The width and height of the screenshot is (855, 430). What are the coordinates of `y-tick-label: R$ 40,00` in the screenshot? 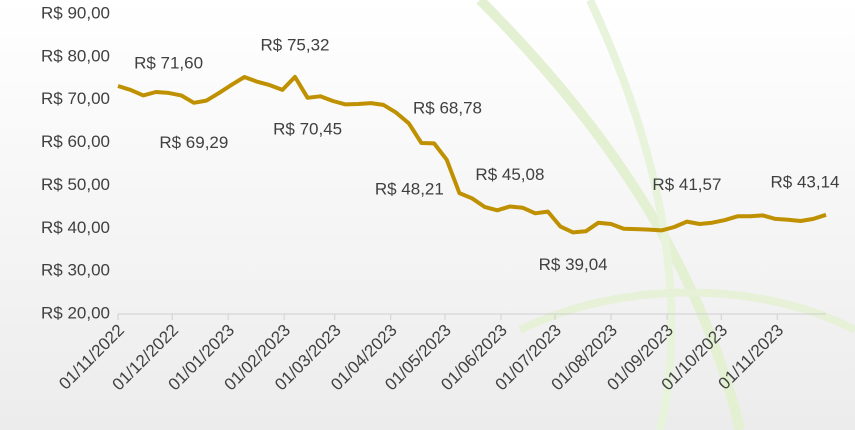 It's located at (75, 227).